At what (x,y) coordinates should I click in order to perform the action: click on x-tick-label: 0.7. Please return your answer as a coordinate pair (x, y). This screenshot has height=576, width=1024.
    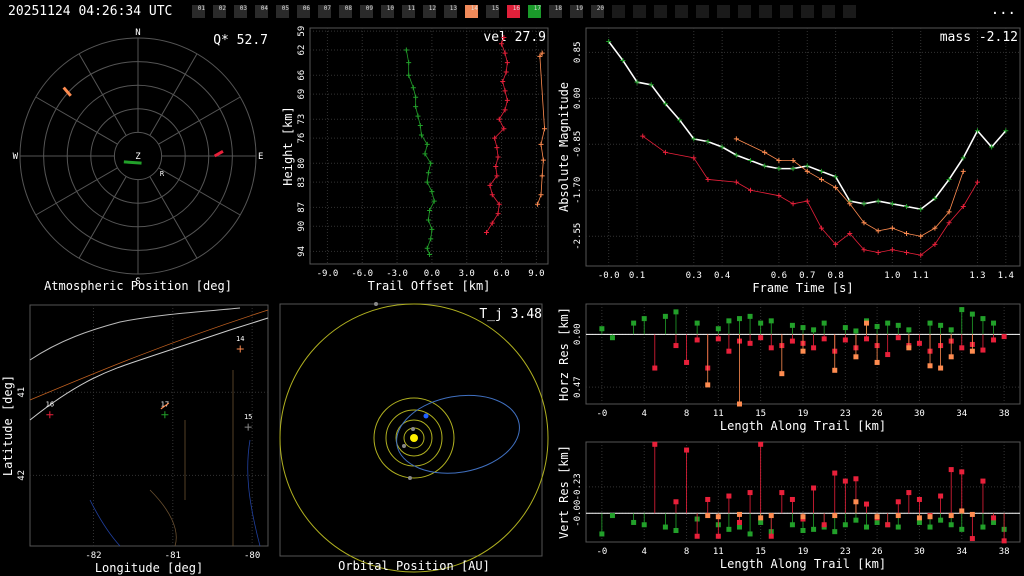
    Looking at the image, I should click on (807, 276).